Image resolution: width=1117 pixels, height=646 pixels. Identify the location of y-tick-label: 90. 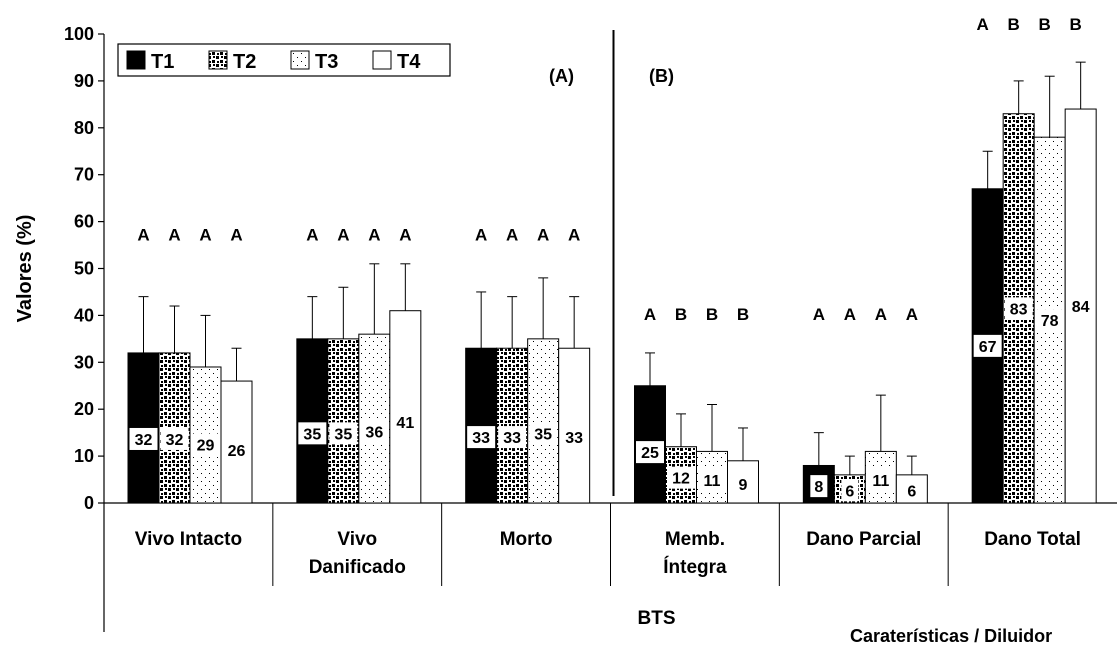
(84, 81).